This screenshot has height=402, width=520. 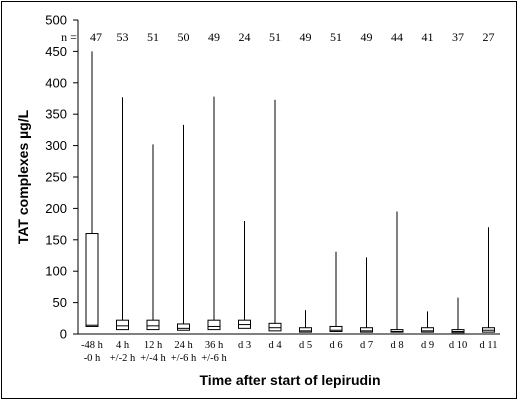 What do you see at coordinates (96, 37) in the screenshot?
I see `n-label: 47` at bounding box center [96, 37].